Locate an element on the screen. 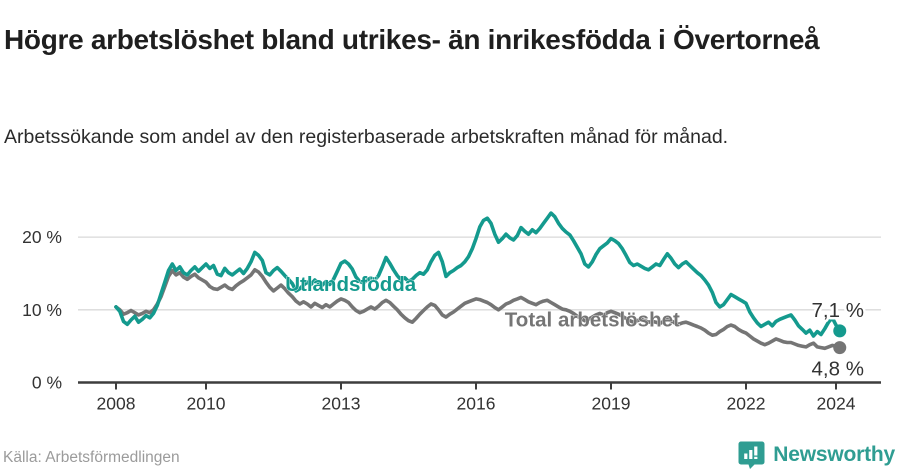  x-tick-label-2016: 2016 is located at coordinates (476, 404).